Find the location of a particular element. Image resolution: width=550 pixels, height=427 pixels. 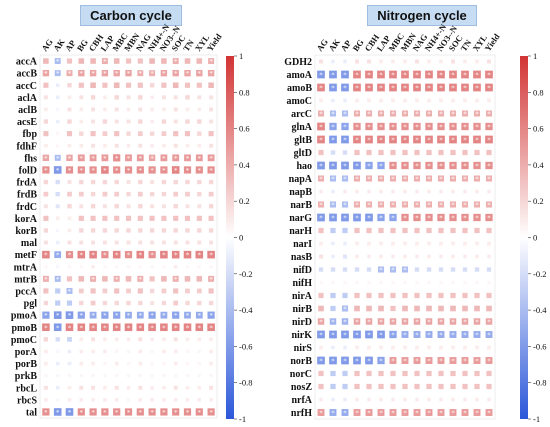

carbon-row-label: pmoB is located at coordinates (24, 328).